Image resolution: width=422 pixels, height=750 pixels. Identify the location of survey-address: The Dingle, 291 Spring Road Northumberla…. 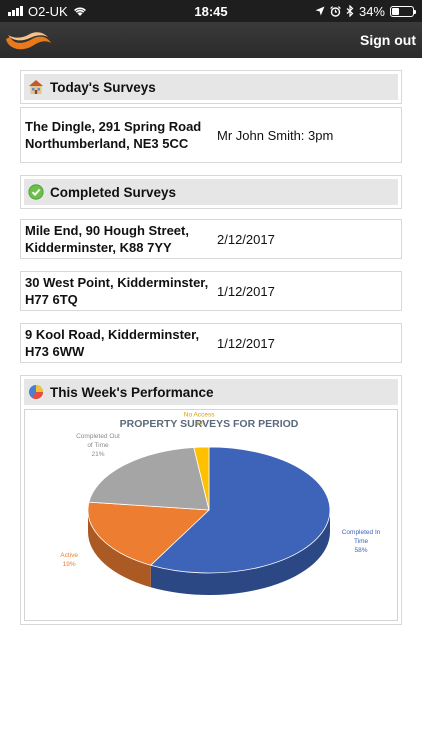
(113, 135).